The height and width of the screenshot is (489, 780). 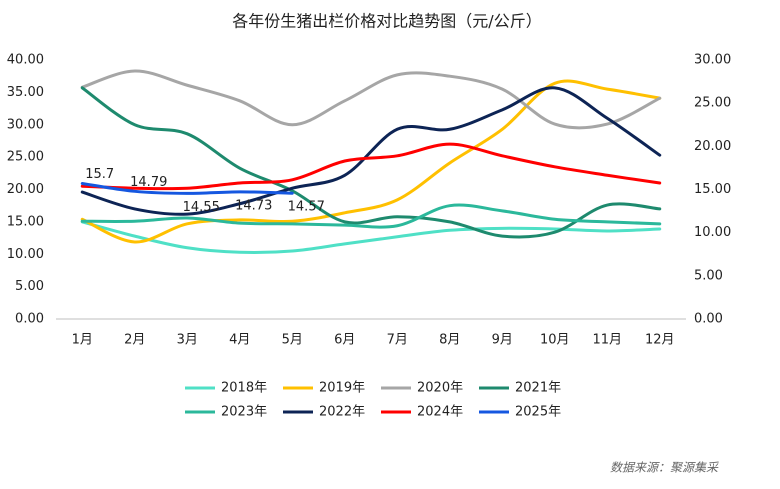 I want to click on y2-tick-label: 15.00, so click(x=712, y=189).